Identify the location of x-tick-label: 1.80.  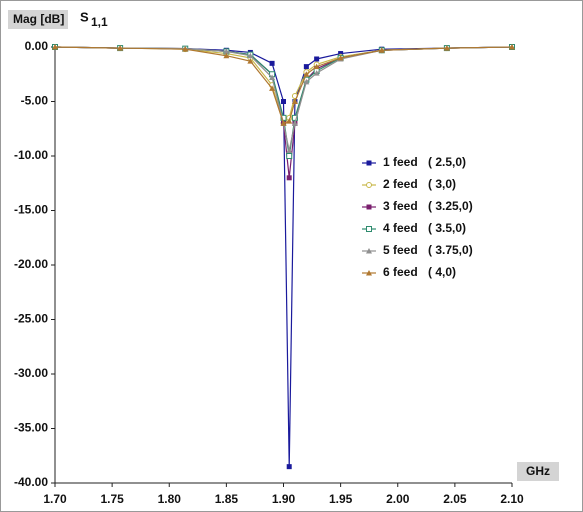
(170, 499).